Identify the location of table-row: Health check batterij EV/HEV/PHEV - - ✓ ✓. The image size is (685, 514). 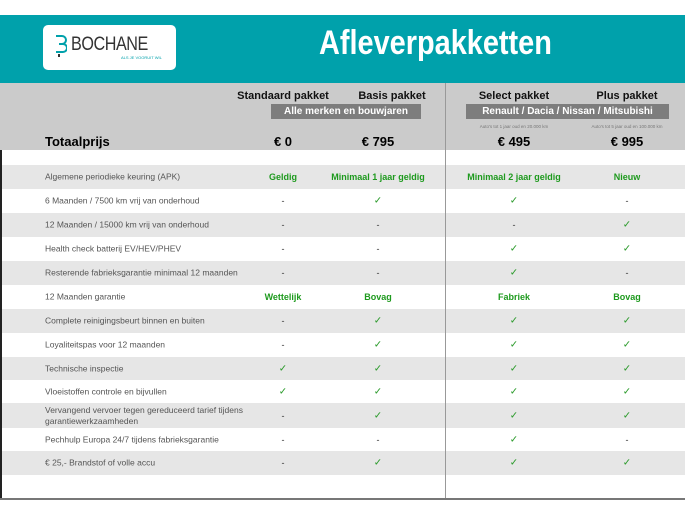
(342, 249).